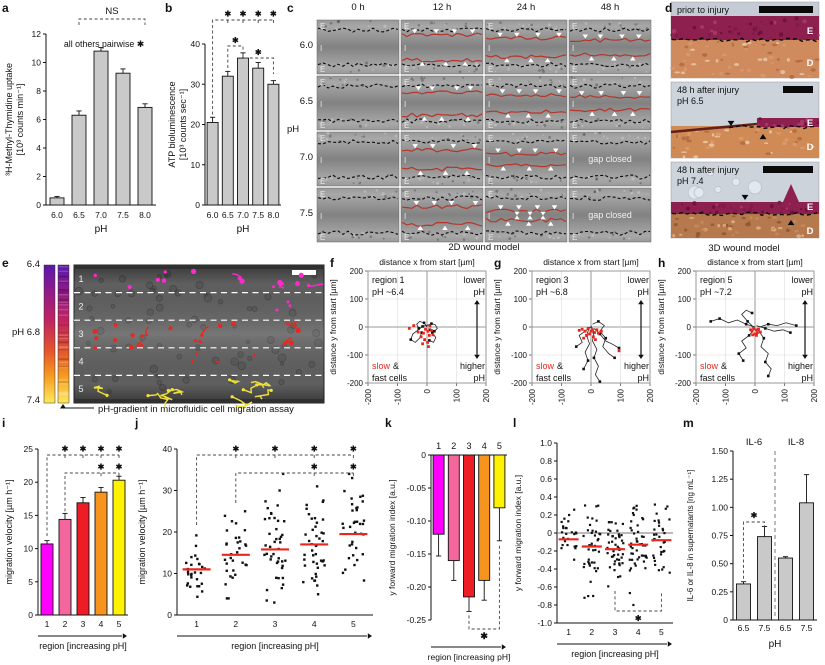  I want to click on svg-text: -0.05, so click(417, 488).